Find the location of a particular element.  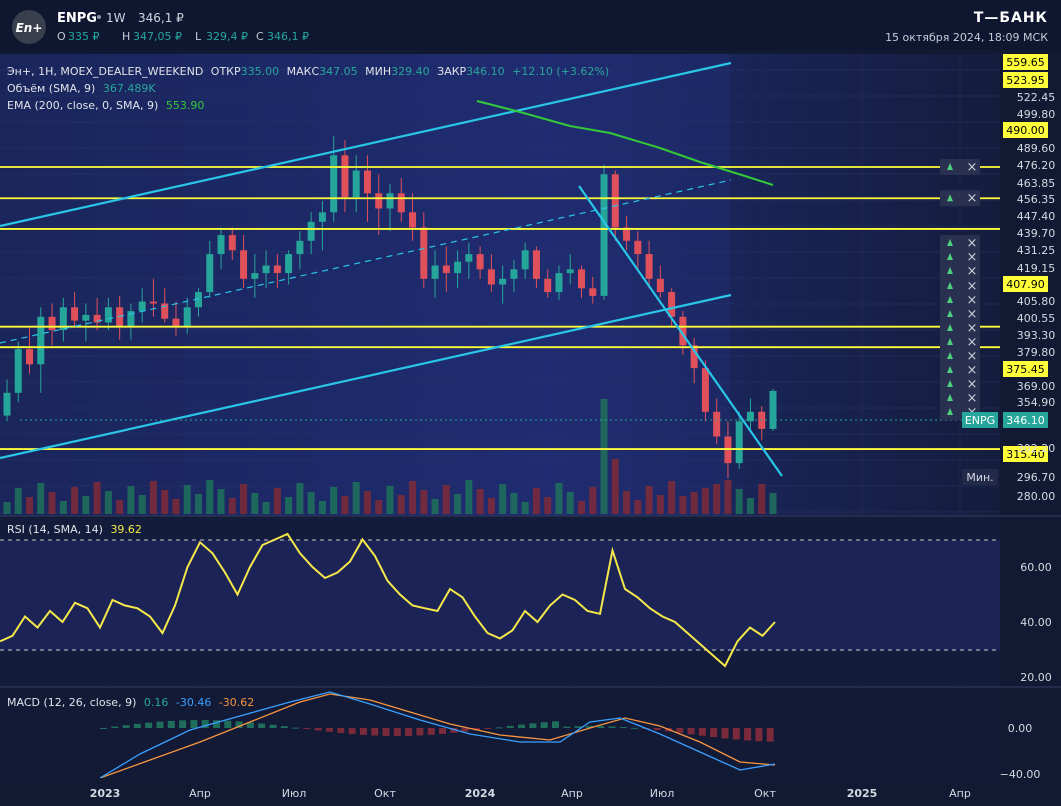

time-tick-label: Июл is located at coordinates (662, 793).